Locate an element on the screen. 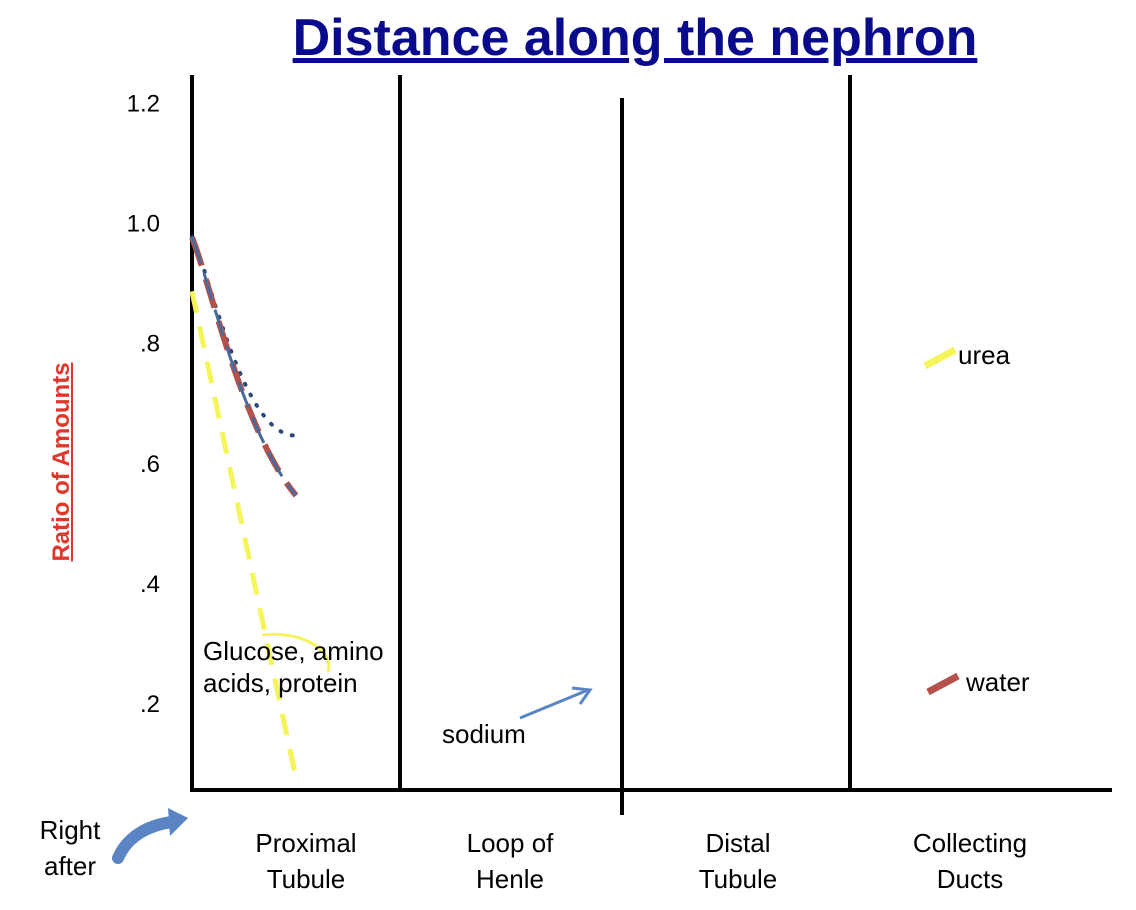 The image size is (1136, 910). series-label: sodium is located at coordinates (484, 734).